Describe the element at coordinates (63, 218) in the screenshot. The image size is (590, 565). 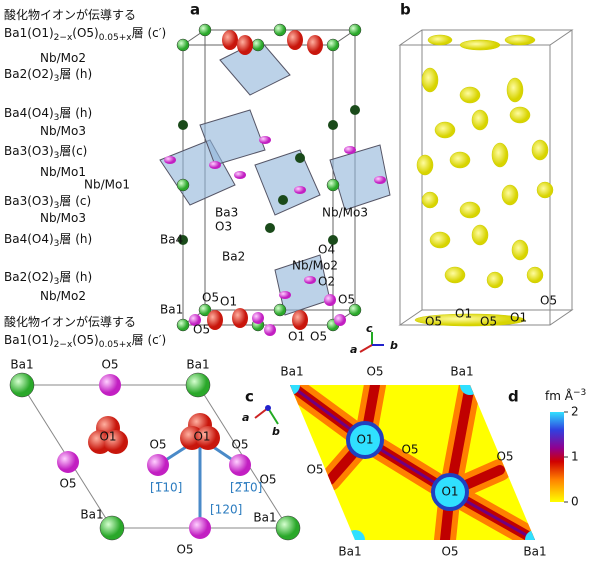
I see `layer-label: Nb/Mo3` at that location.